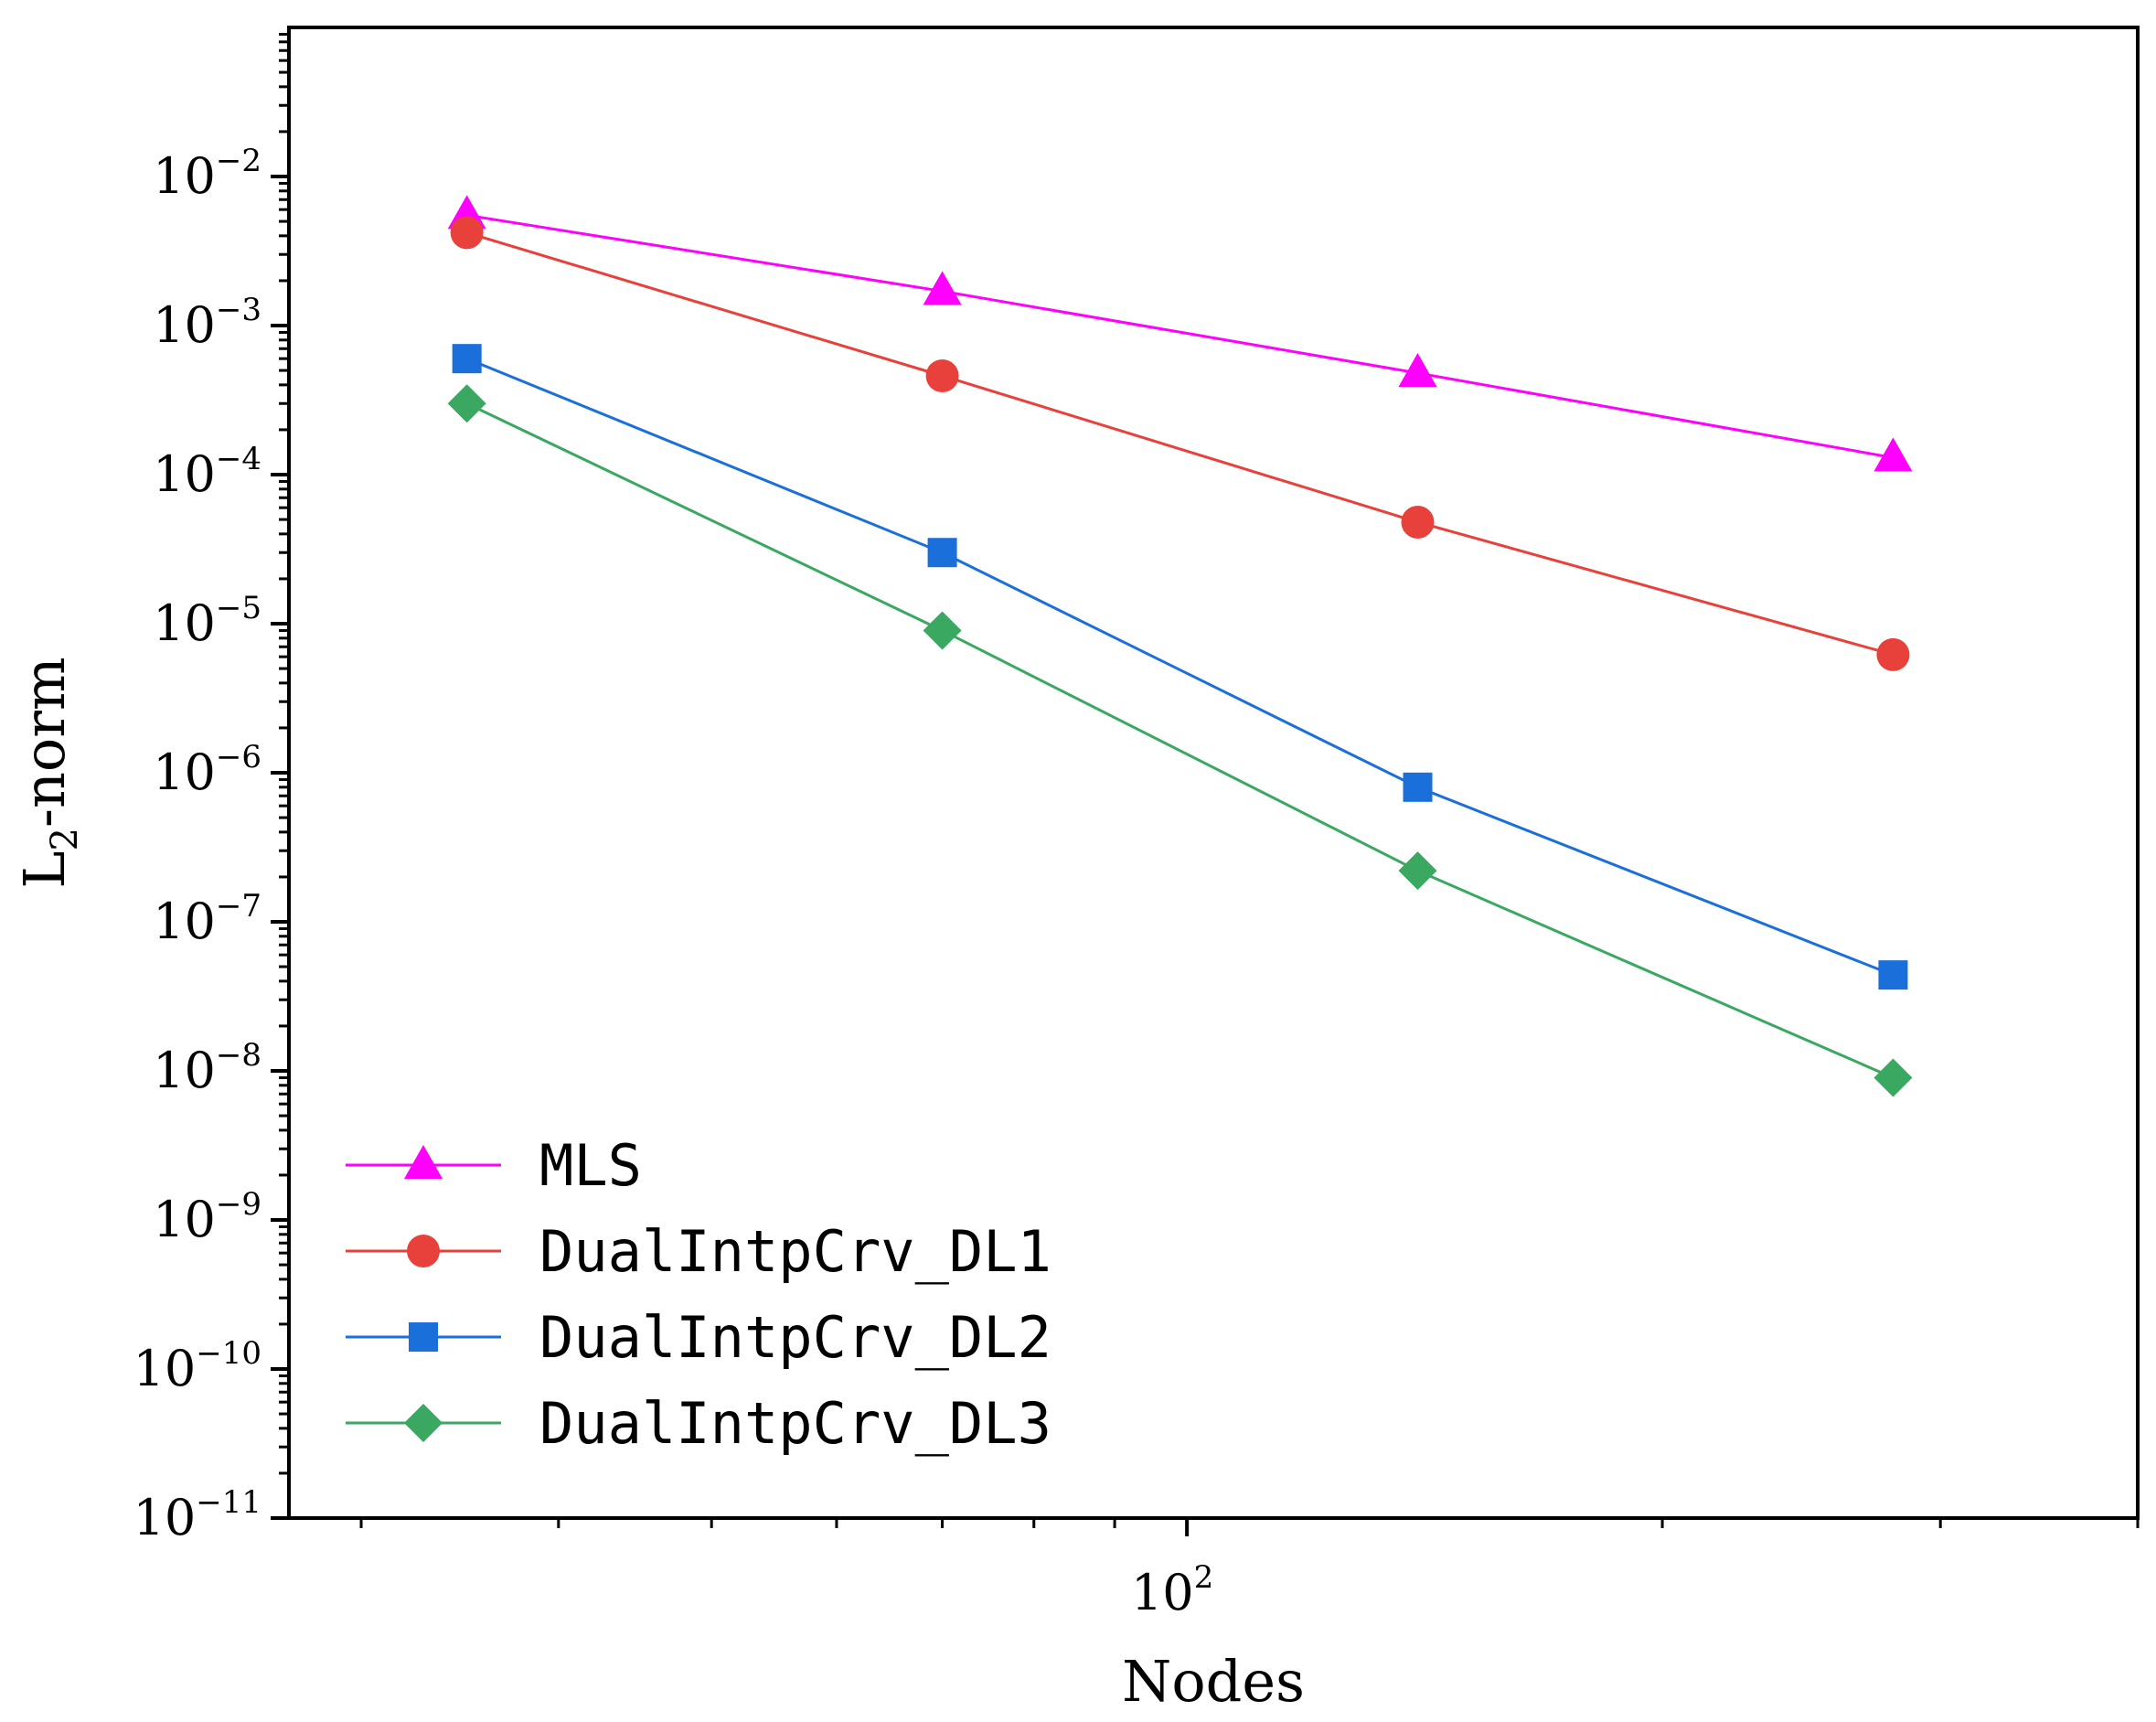 This screenshot has width=2156, height=1722. Describe the element at coordinates (494, 1165) in the screenshot. I see `legend-item: MLS` at that location.